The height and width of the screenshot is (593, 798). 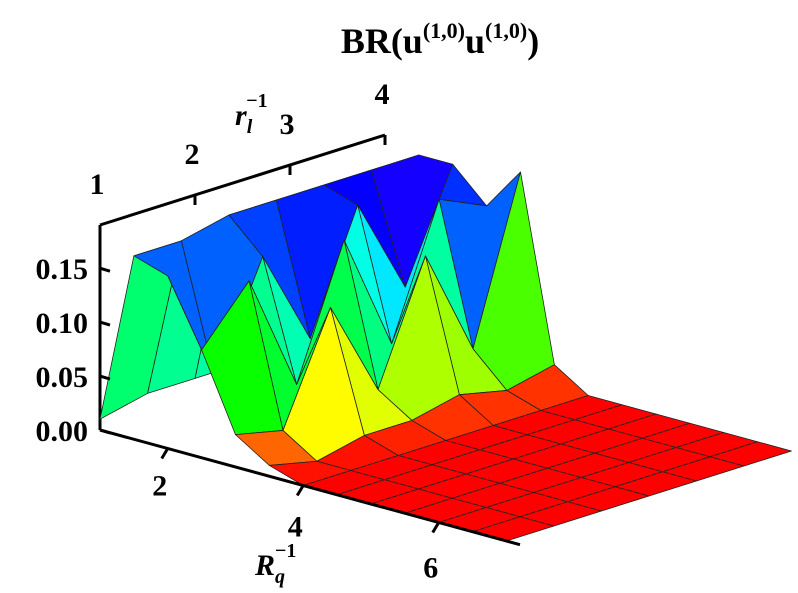 I want to click on label-sub: l, so click(x=250, y=127).